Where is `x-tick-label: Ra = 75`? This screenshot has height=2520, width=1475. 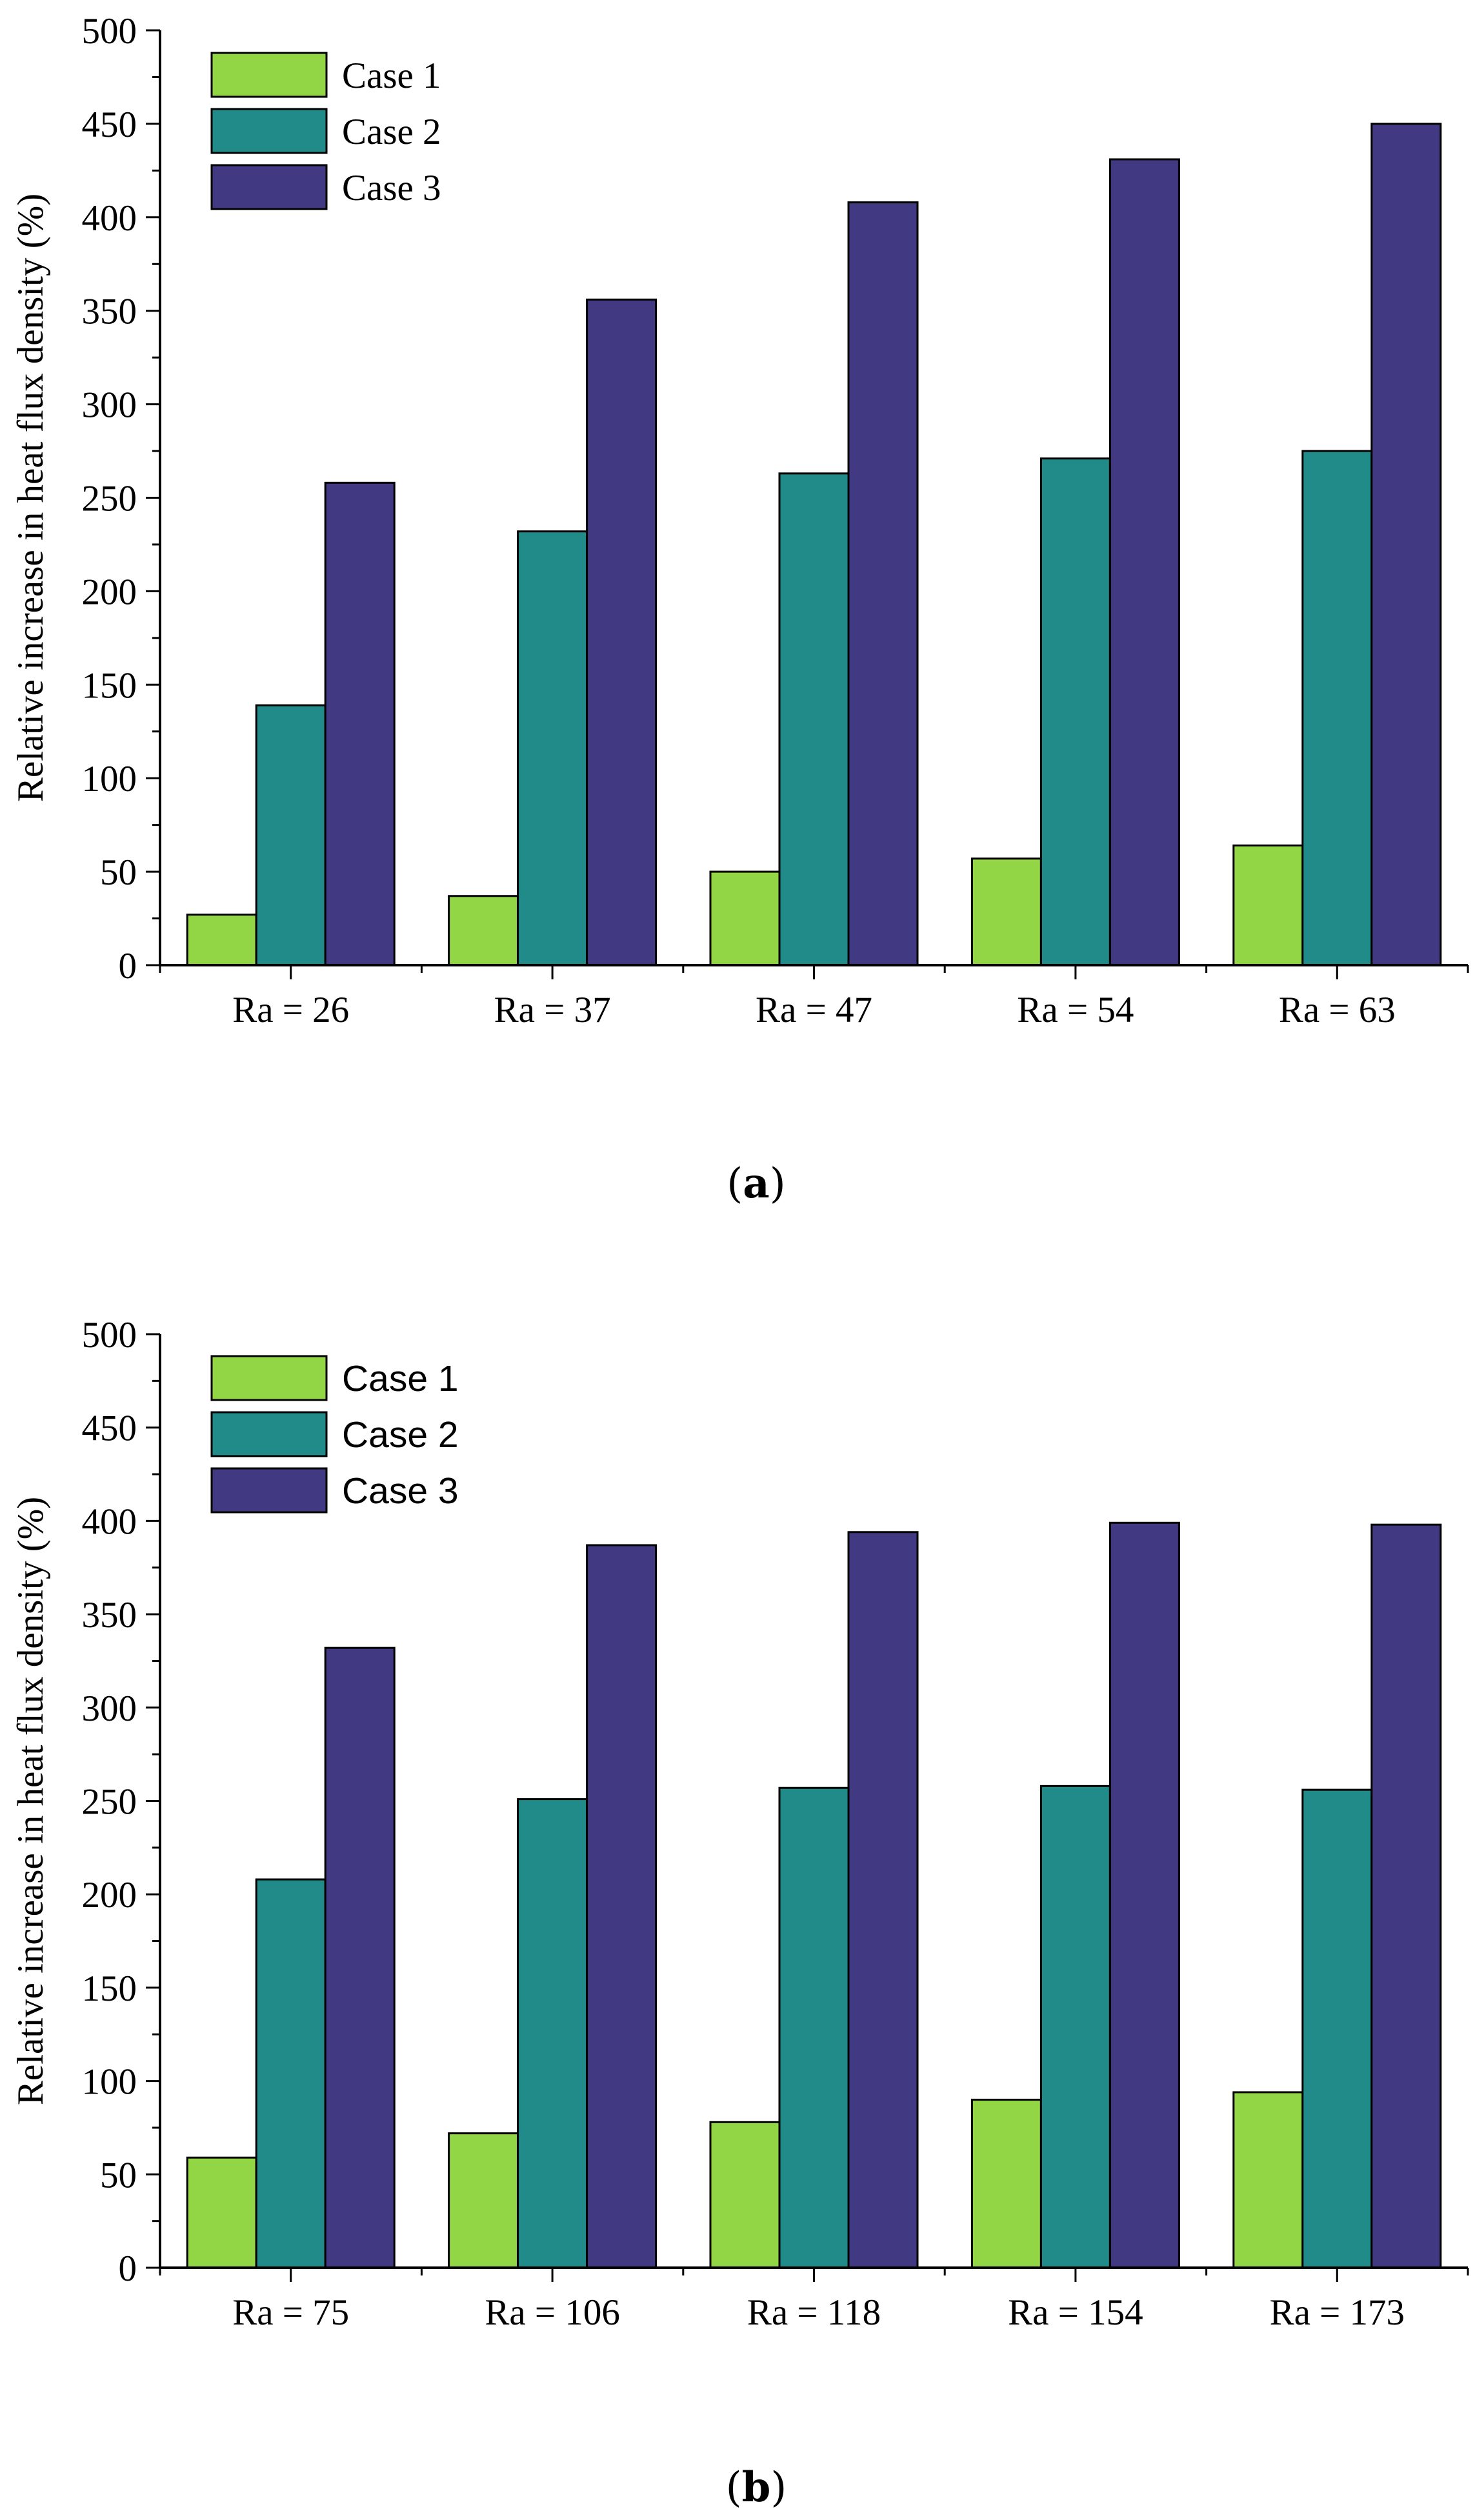 x-tick-label: Ra = 75 is located at coordinates (290, 2312).